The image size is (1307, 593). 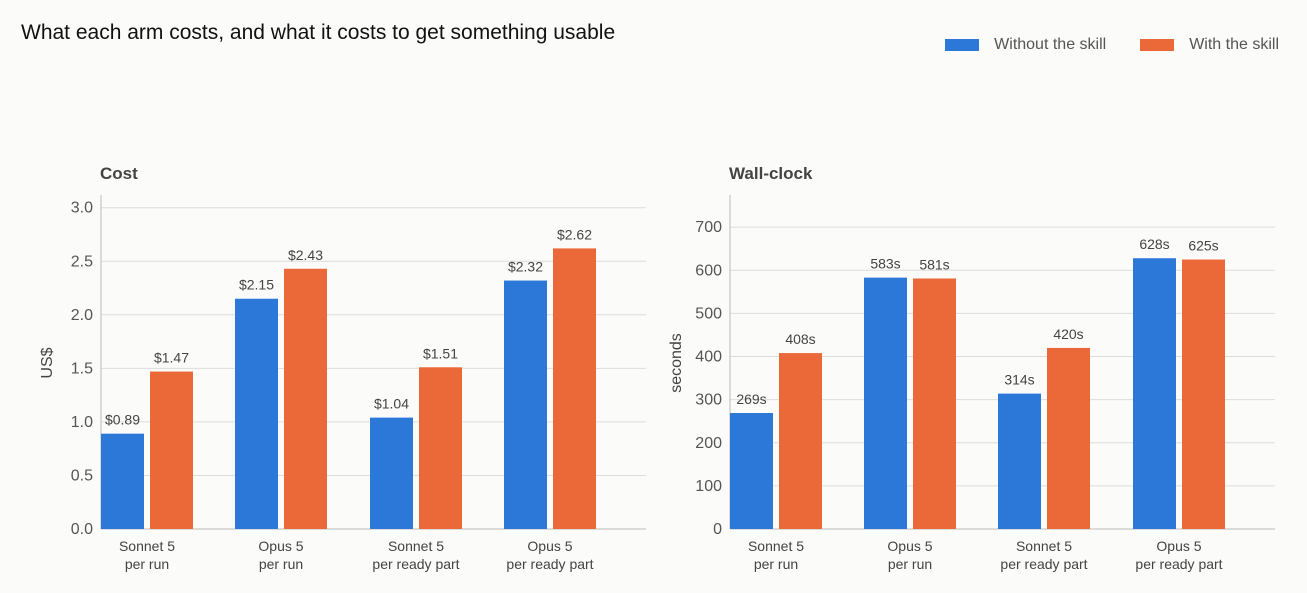 What do you see at coordinates (934, 264) in the screenshot?
I see `wallclock-data-label: 581s` at bounding box center [934, 264].